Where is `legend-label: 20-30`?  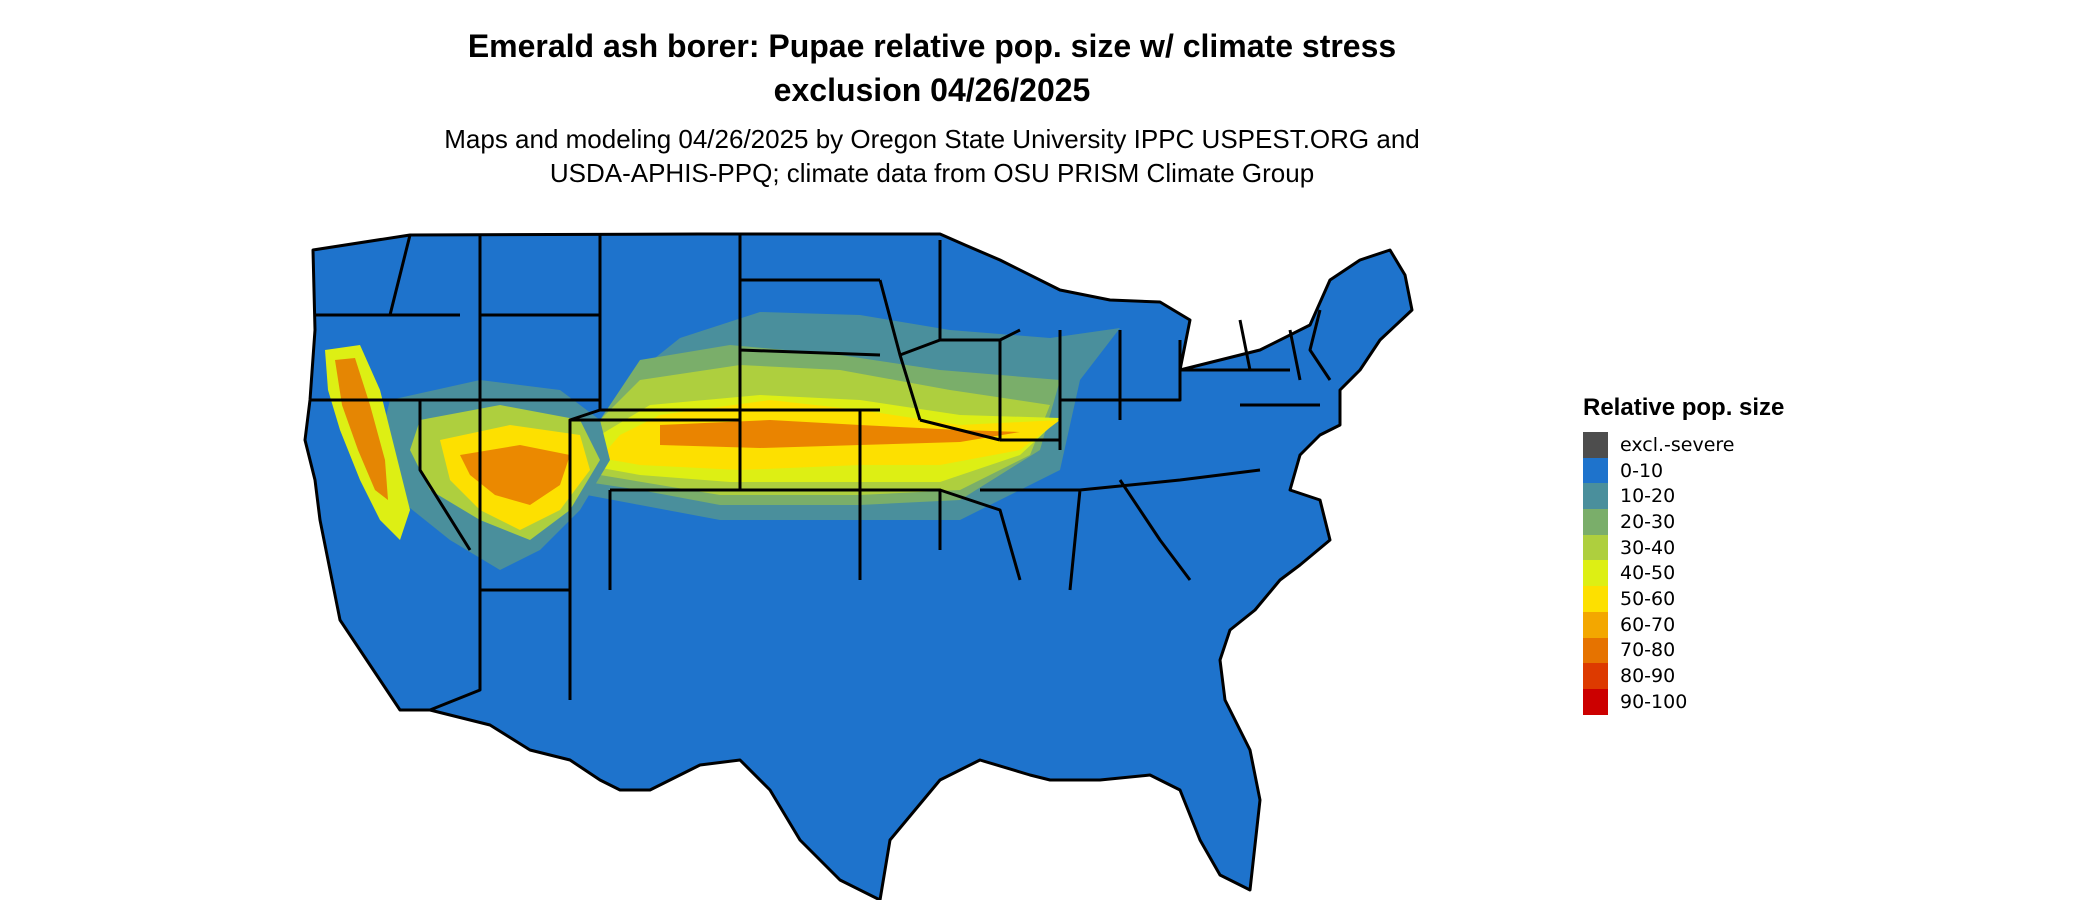
legend-label: 20-30 is located at coordinates (1648, 521).